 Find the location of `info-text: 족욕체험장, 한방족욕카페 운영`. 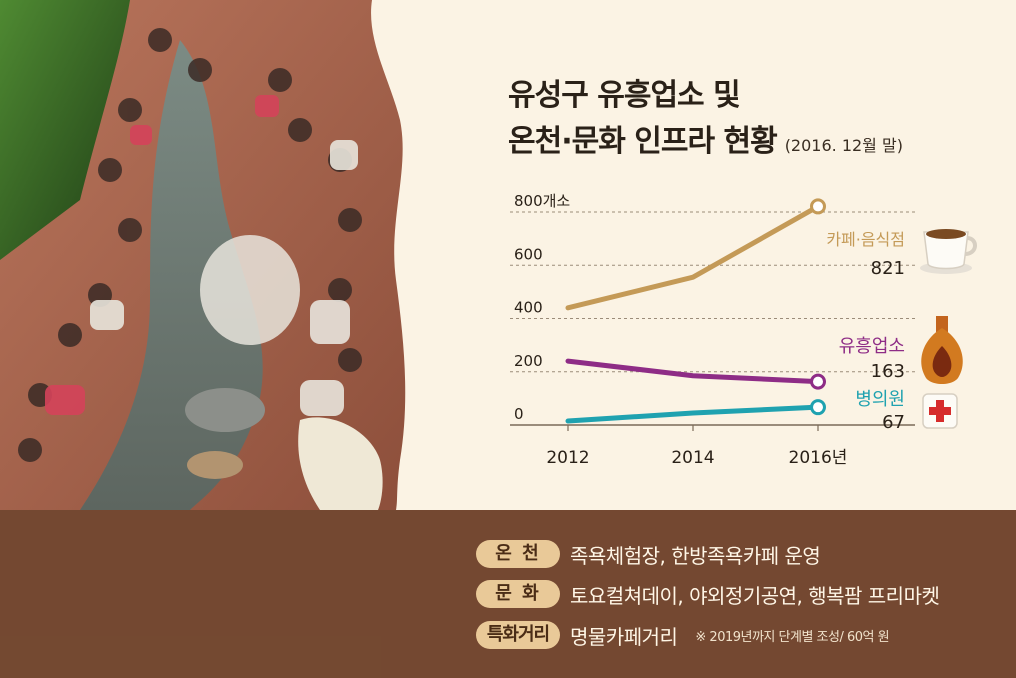

info-text: 족욕체험장, 한방족욕카페 운영 is located at coordinates (695, 555).